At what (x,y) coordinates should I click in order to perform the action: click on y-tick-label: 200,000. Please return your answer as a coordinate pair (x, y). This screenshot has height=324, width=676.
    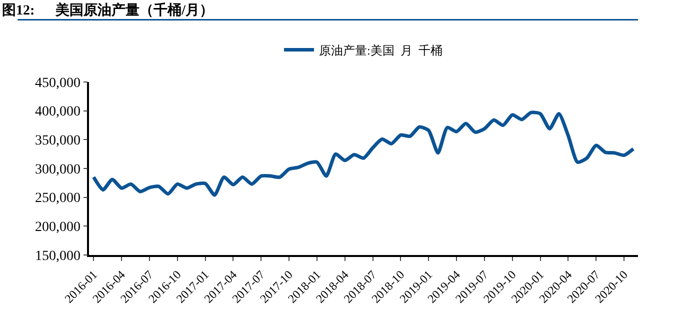
    Looking at the image, I should click on (57, 228).